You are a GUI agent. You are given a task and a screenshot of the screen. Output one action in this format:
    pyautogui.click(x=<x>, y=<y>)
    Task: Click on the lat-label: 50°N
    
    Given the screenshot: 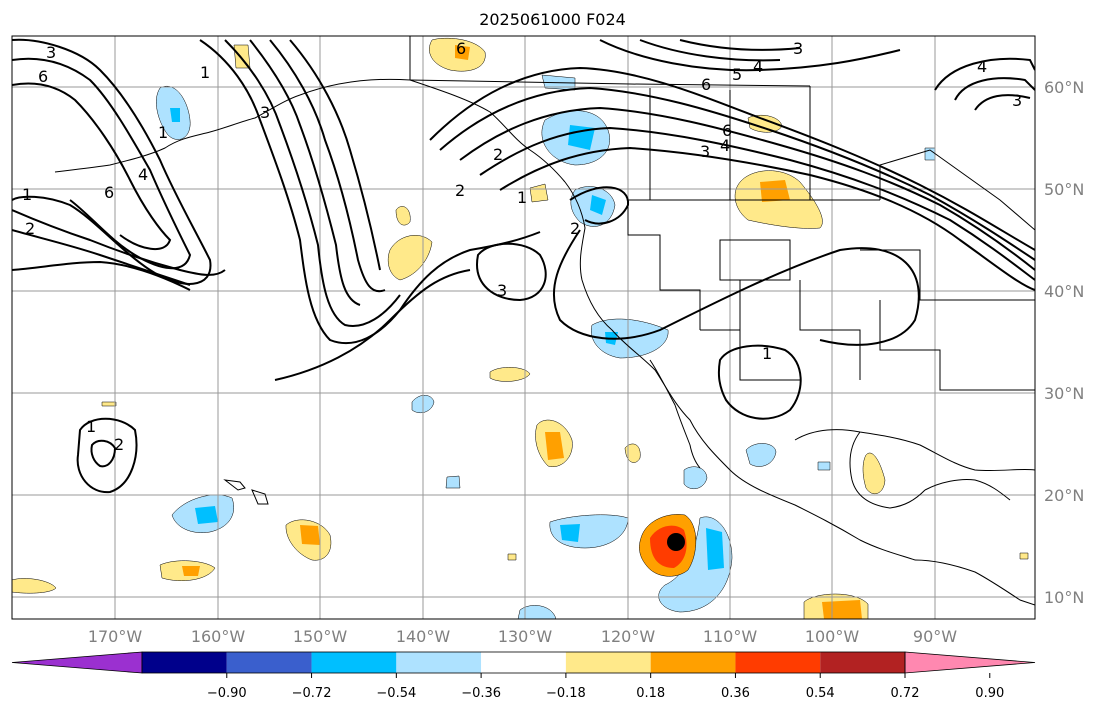 What is the action you would take?
    pyautogui.click(x=1064, y=189)
    